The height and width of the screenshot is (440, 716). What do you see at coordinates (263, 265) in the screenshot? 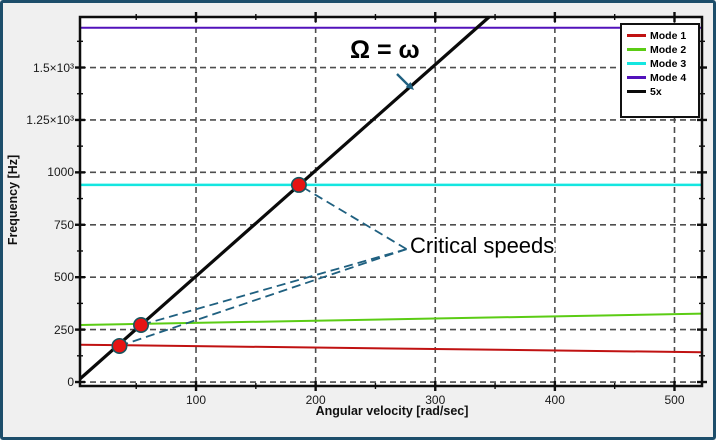
I see `leader-lines` at bounding box center [263, 265].